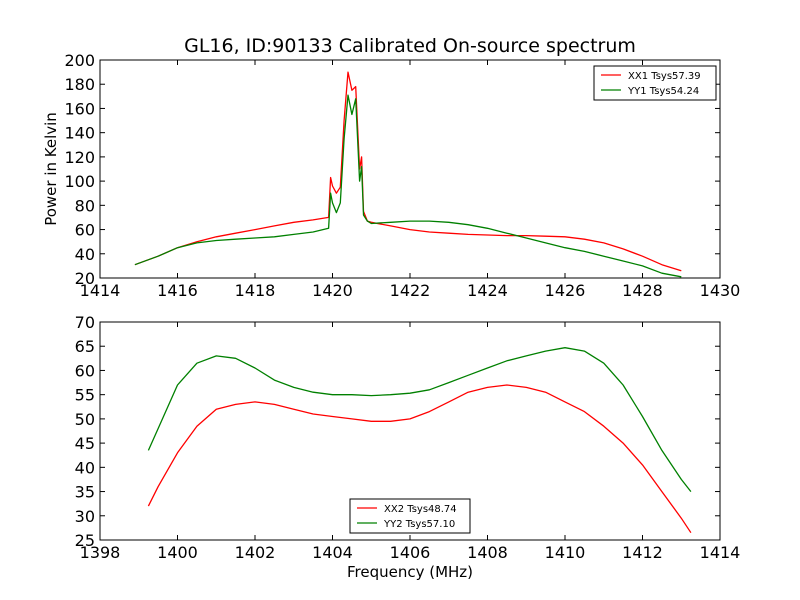  What do you see at coordinates (85, 346) in the screenshot?
I see `y-tick-label: 65` at bounding box center [85, 346].